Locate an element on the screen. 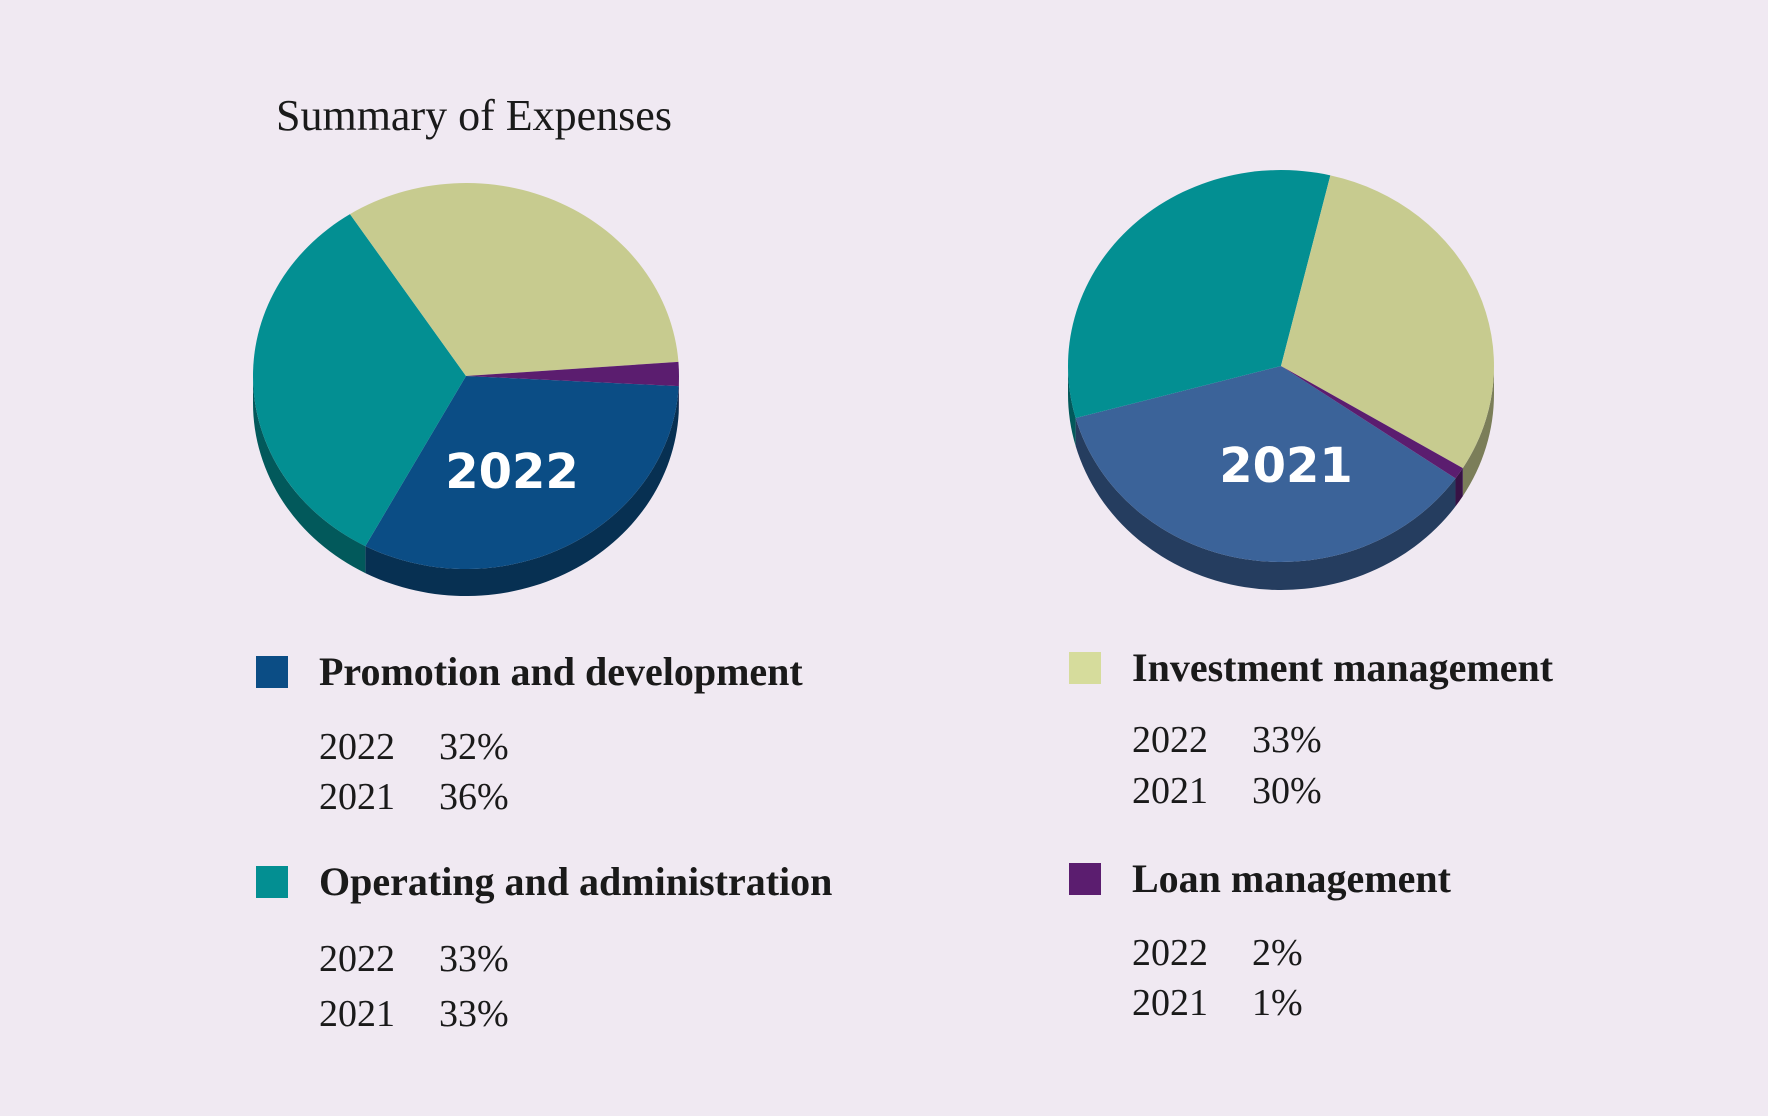 The image size is (1768, 1116). pie-slice-2022-loan is located at coordinates (573, 374).